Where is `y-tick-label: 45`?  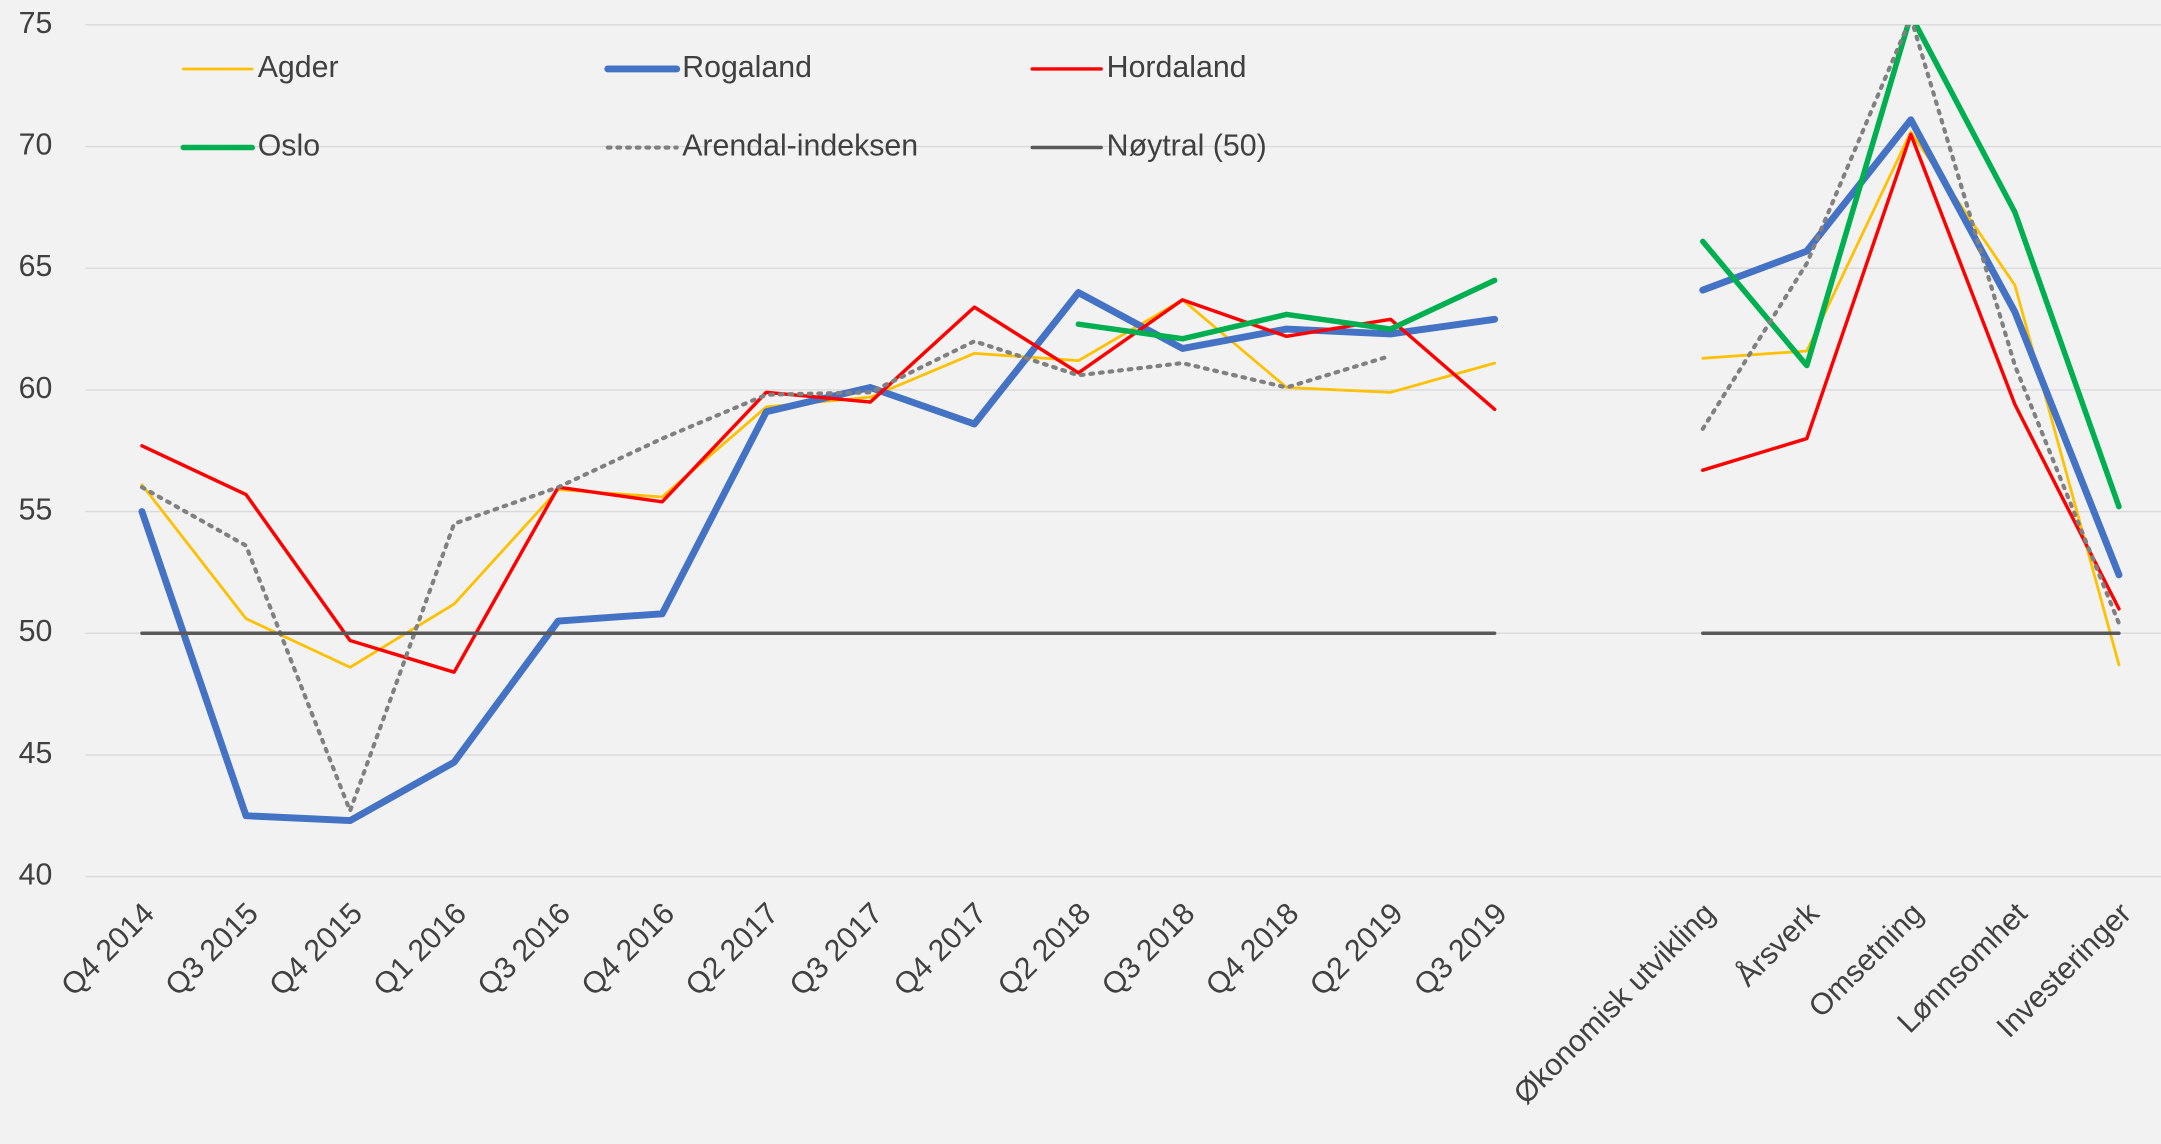
y-tick-label: 45 is located at coordinates (36, 753).